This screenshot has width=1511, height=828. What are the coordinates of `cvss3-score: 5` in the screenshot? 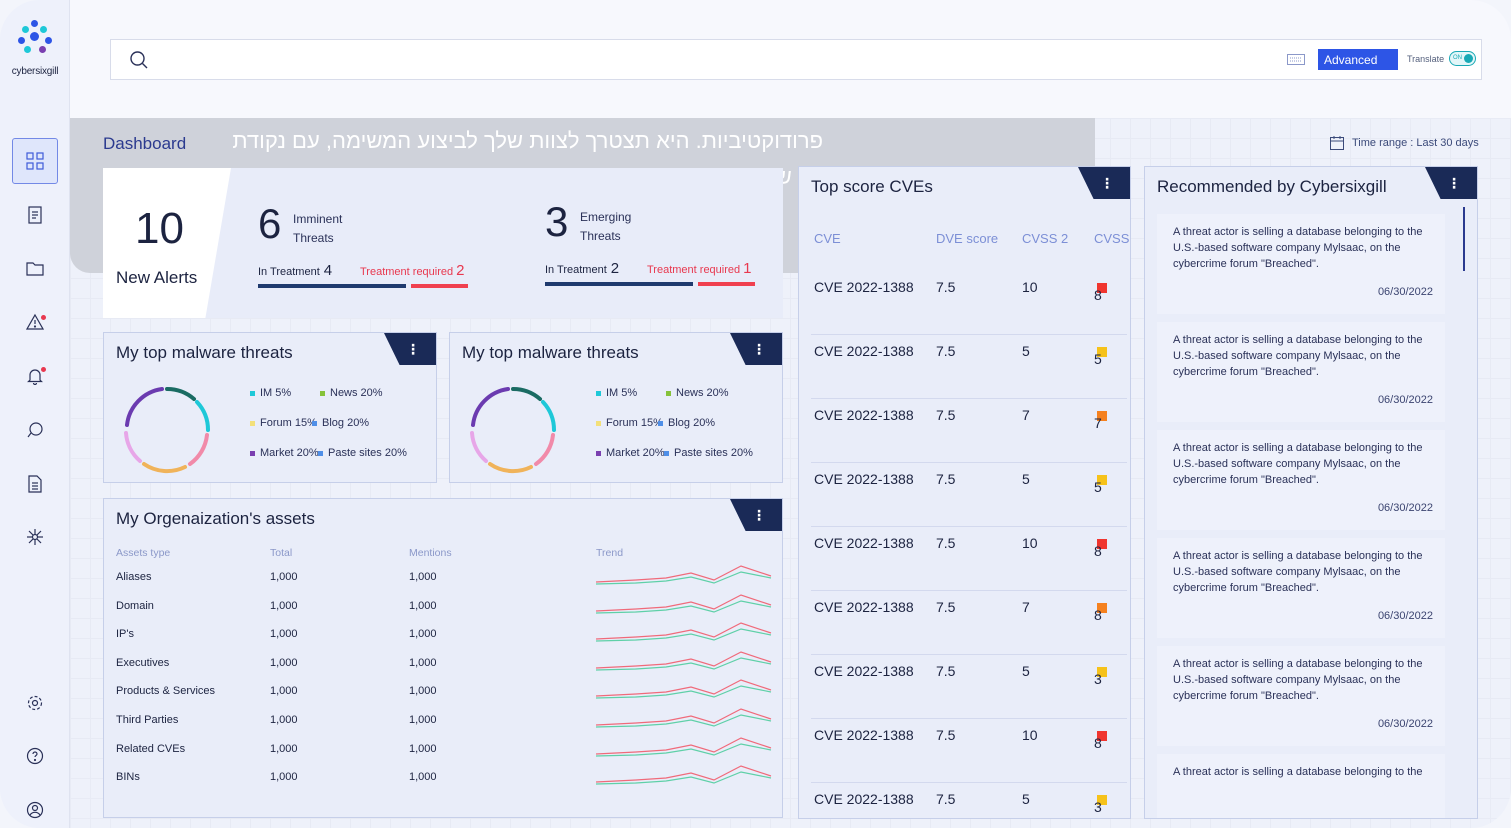 It's located at (1100, 355).